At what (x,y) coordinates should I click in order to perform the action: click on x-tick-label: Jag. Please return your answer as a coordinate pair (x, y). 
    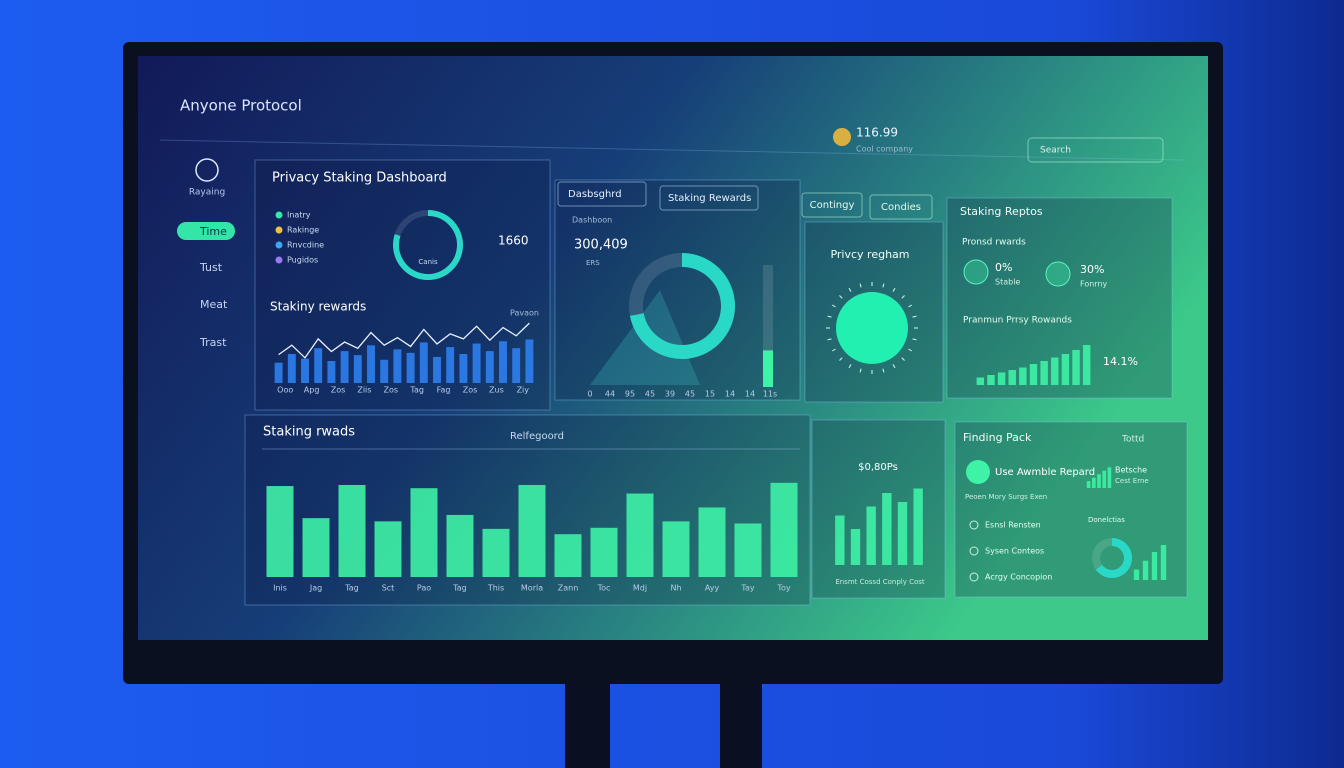
    Looking at the image, I should click on (315, 588).